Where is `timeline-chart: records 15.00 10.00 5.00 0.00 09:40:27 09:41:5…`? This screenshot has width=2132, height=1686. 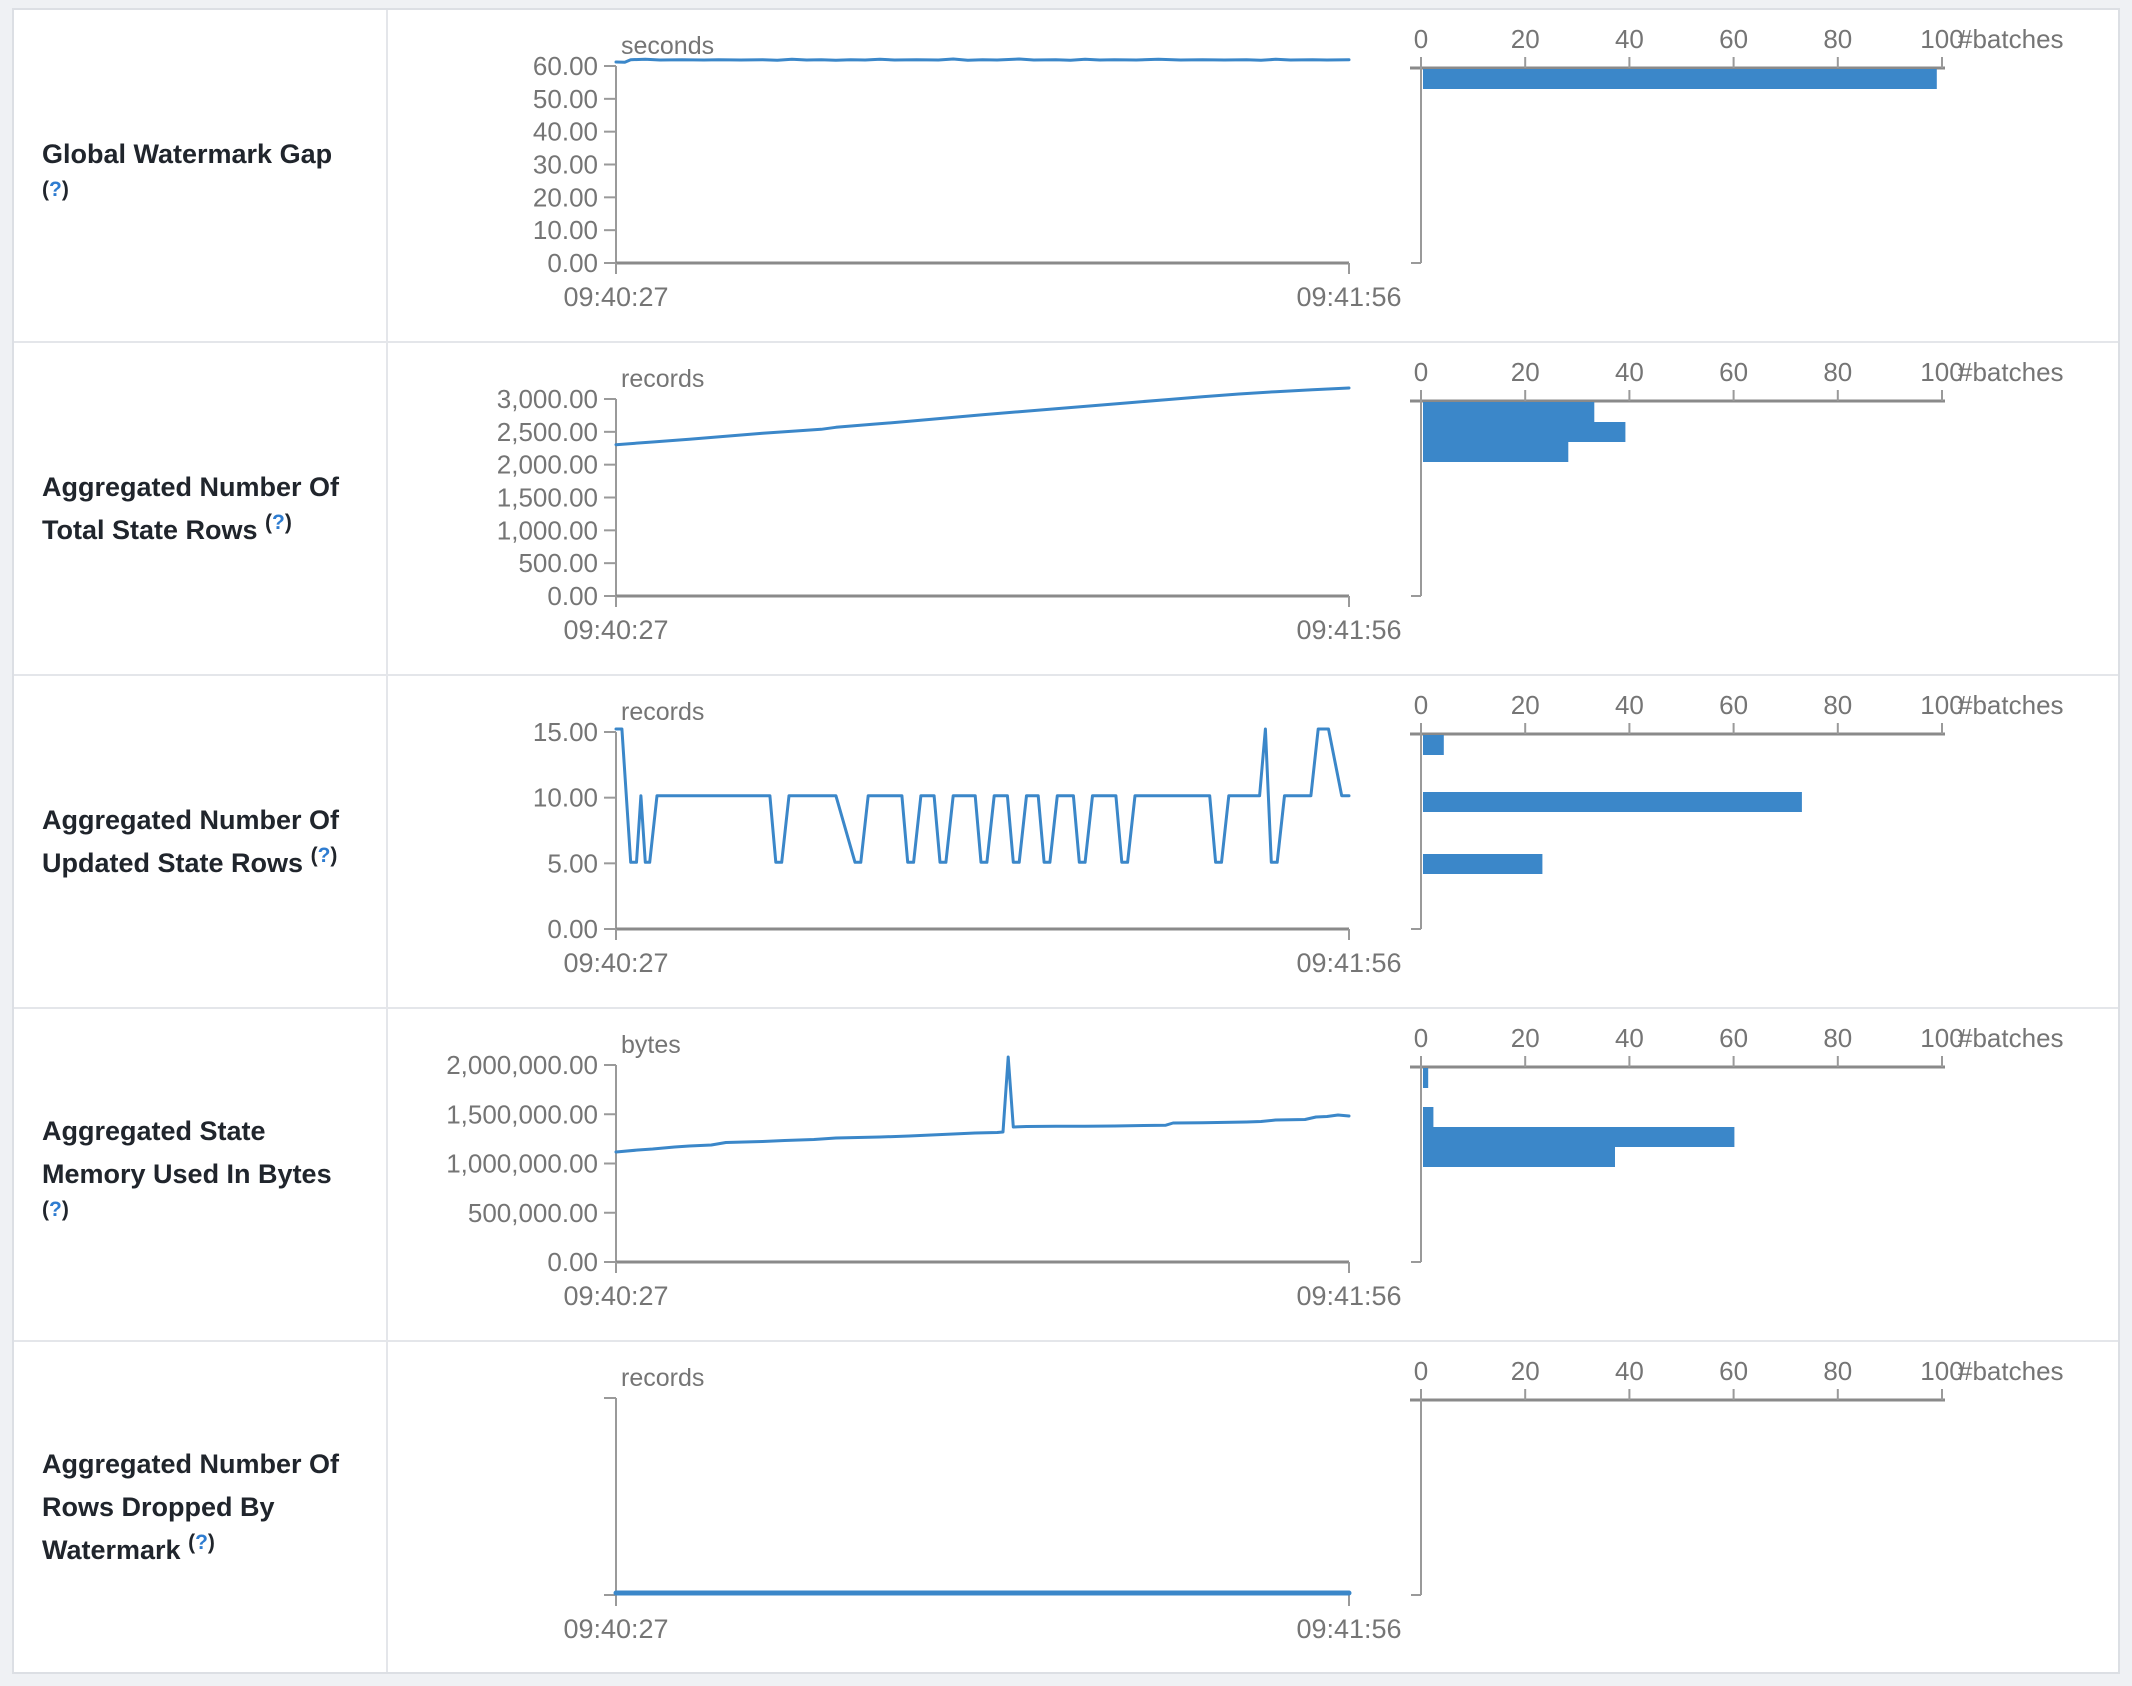
timeline-chart: records 15.00 10.00 5.00 0.00 09:40:27 09:41:5… is located at coordinates (967, 838).